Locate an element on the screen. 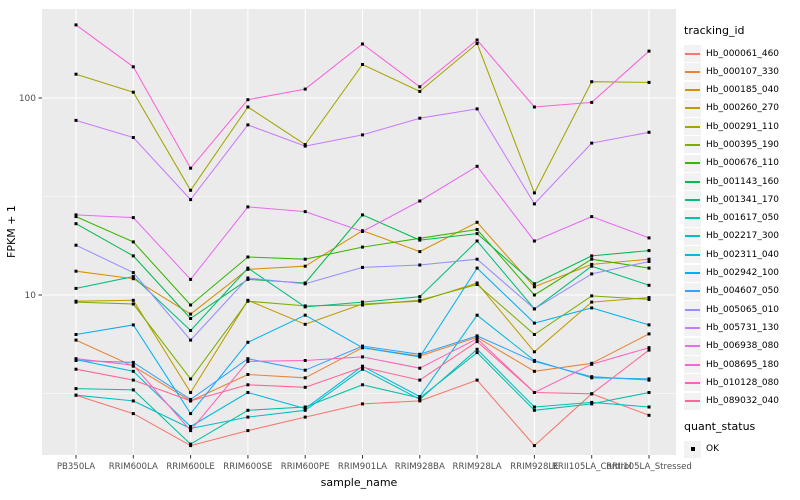  legend-label: Hb_000260_270 is located at coordinates (743, 108).